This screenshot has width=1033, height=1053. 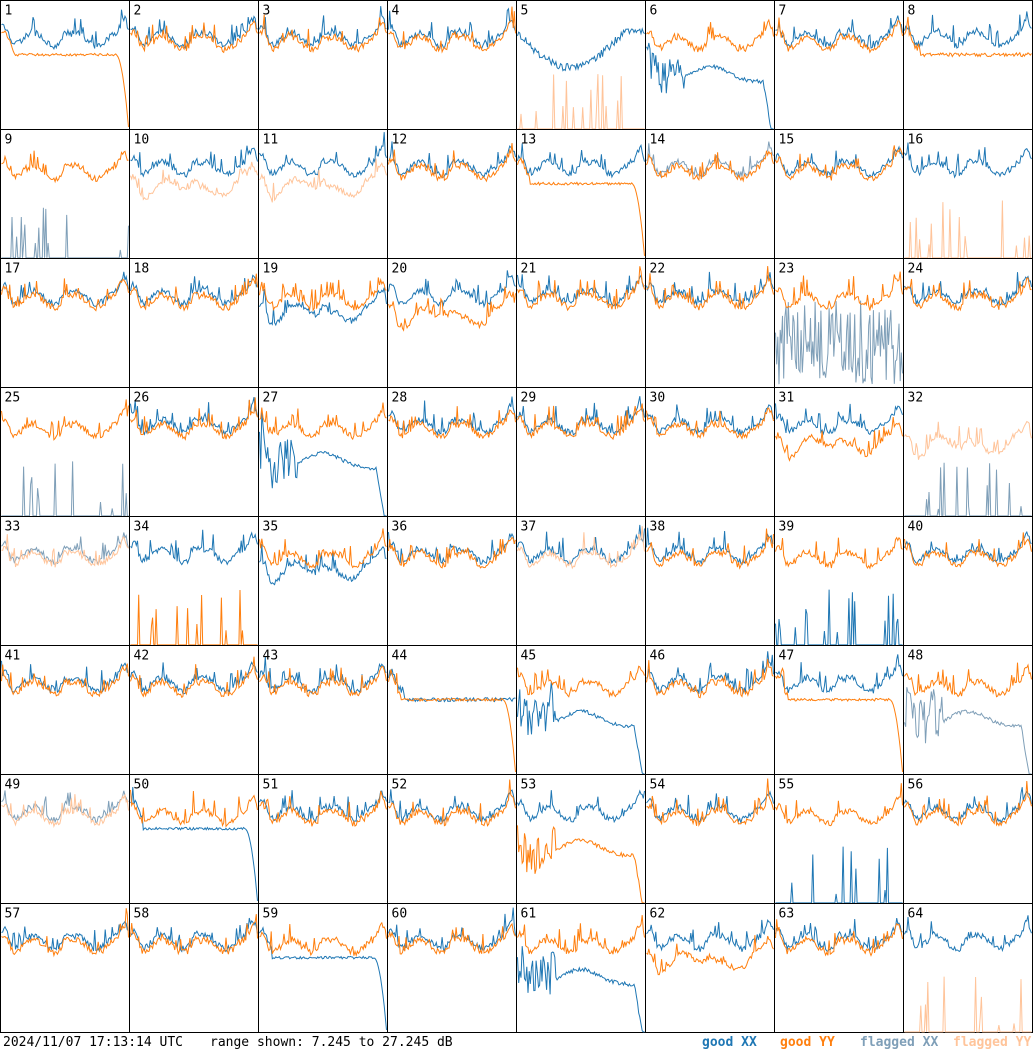 What do you see at coordinates (271, 140) in the screenshot?
I see `tile-label: 11` at bounding box center [271, 140].